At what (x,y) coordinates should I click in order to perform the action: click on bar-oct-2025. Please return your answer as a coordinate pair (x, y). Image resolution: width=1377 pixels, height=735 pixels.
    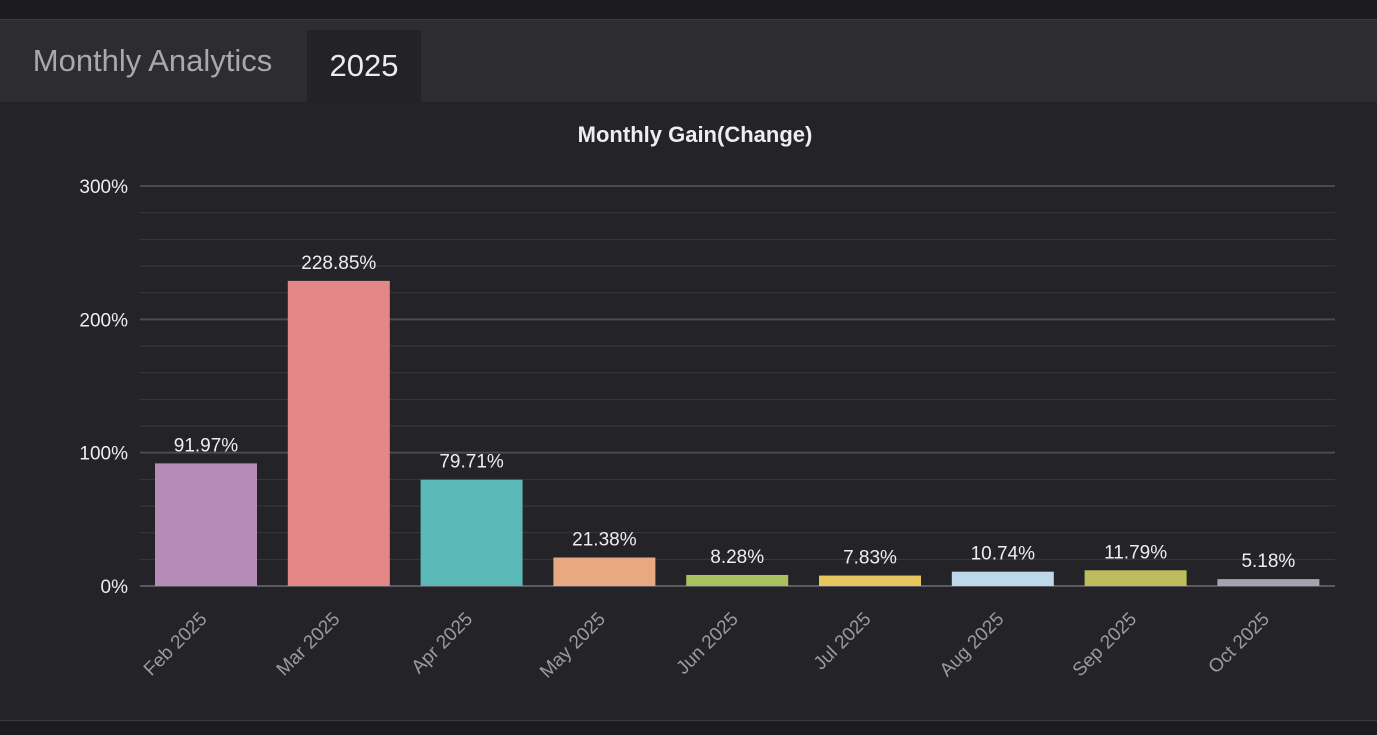
    Looking at the image, I should click on (1268, 582).